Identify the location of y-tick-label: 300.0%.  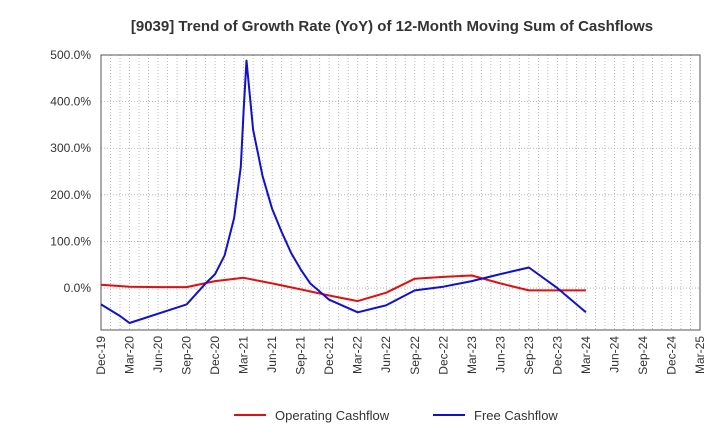
(70, 148).